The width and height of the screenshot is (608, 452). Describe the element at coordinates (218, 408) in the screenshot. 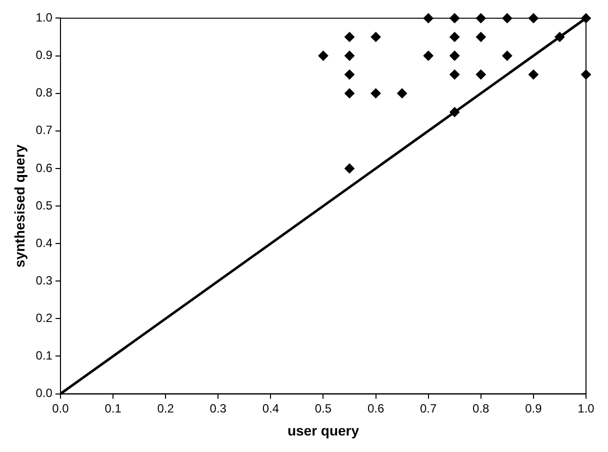

I see `x-tick-label: 0.3` at that location.